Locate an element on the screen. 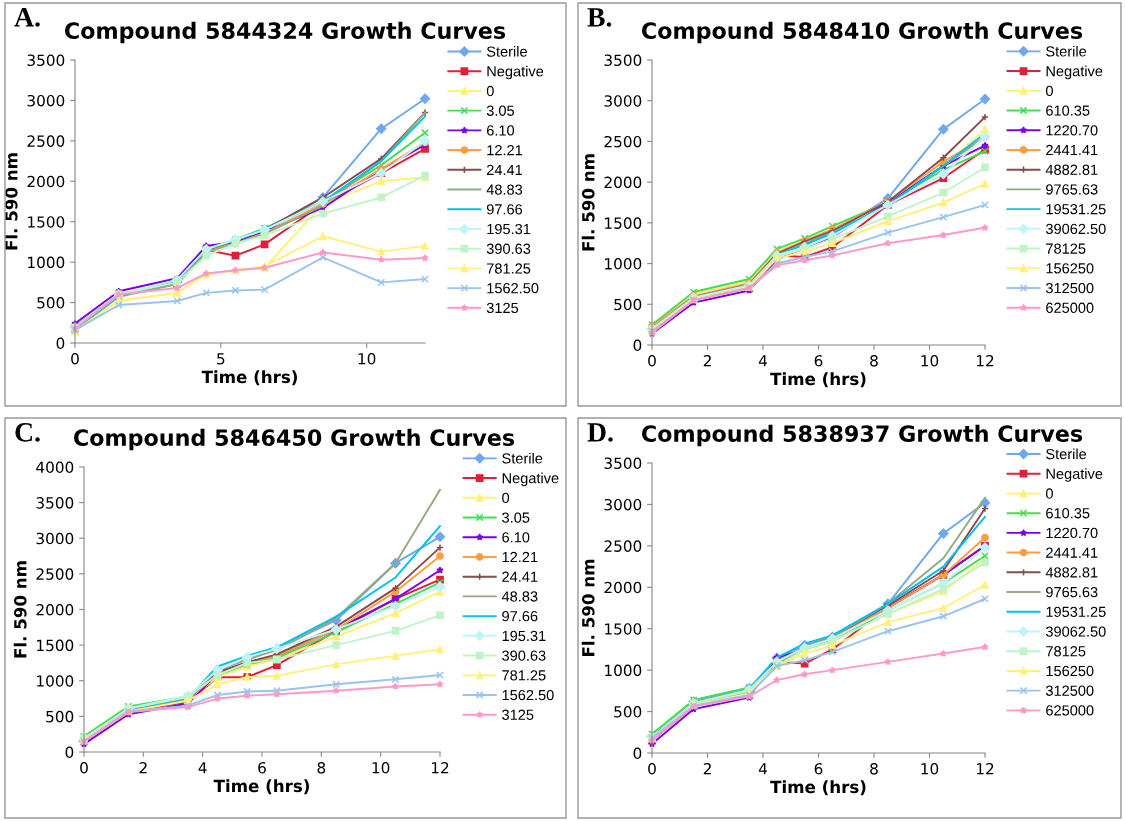 The image size is (1125, 821). text: B. is located at coordinates (599, 17).